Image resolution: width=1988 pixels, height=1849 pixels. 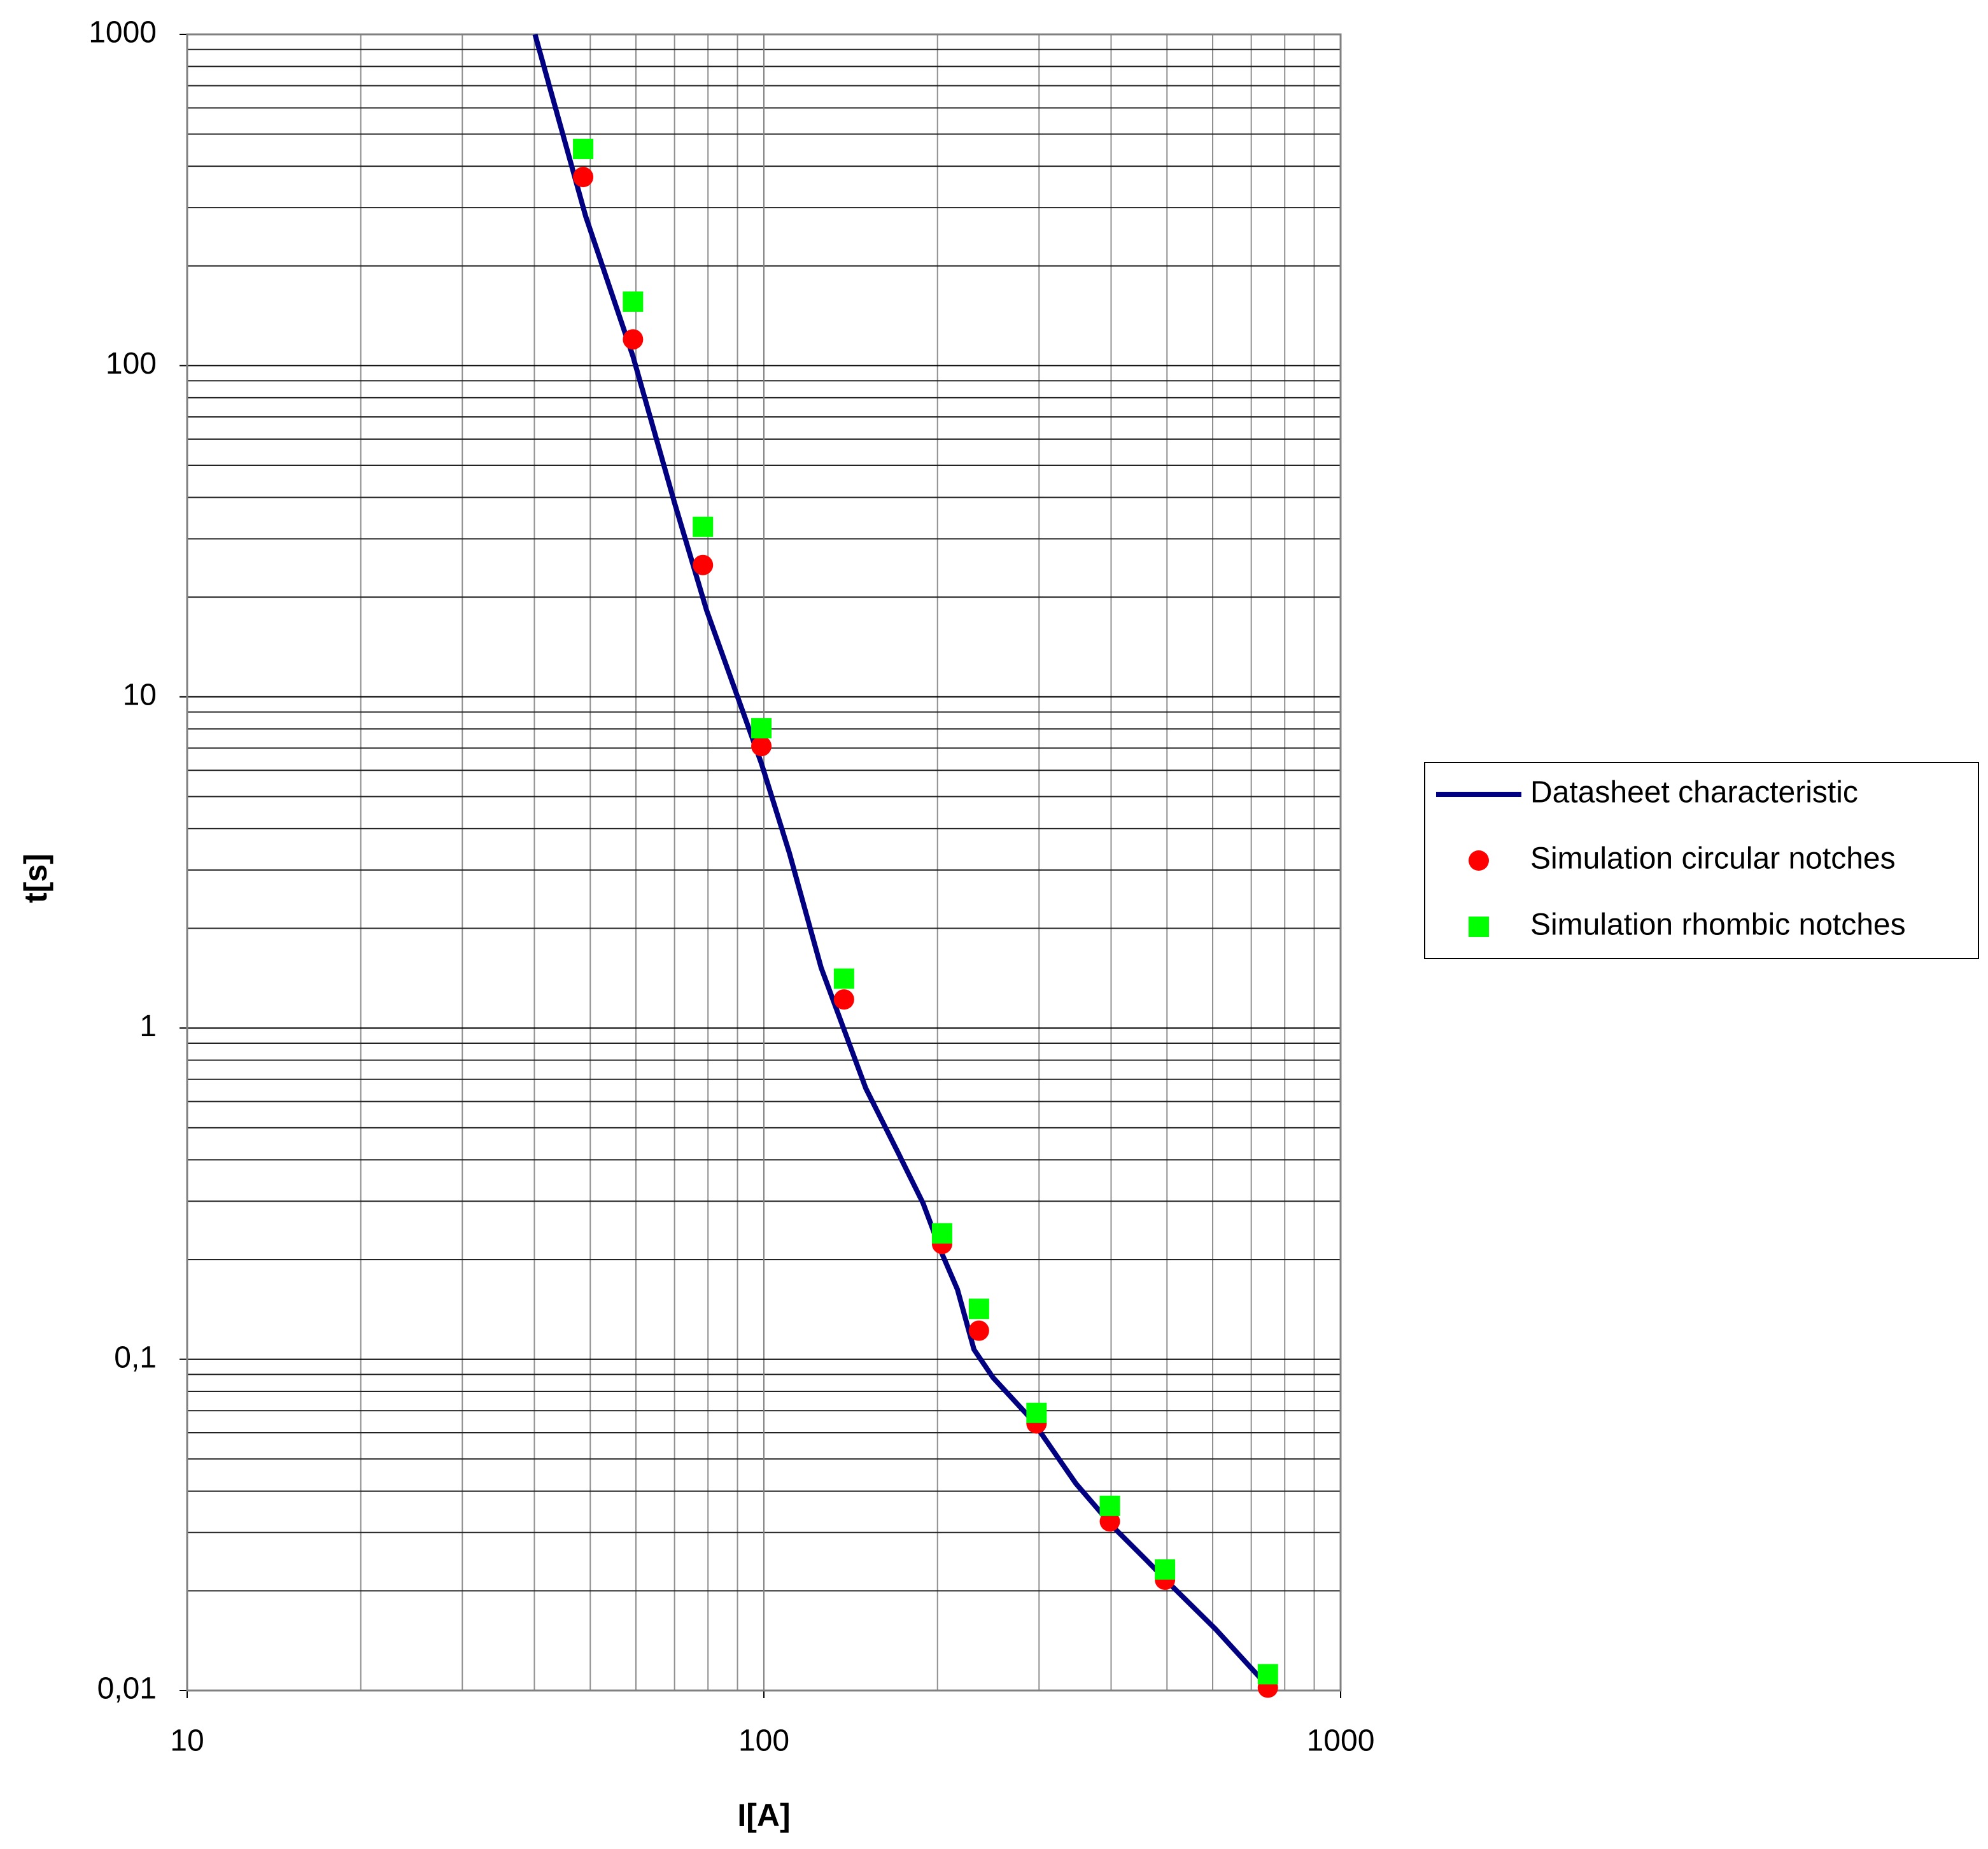 I want to click on y-tick-label: 0,1, so click(x=135, y=1357).